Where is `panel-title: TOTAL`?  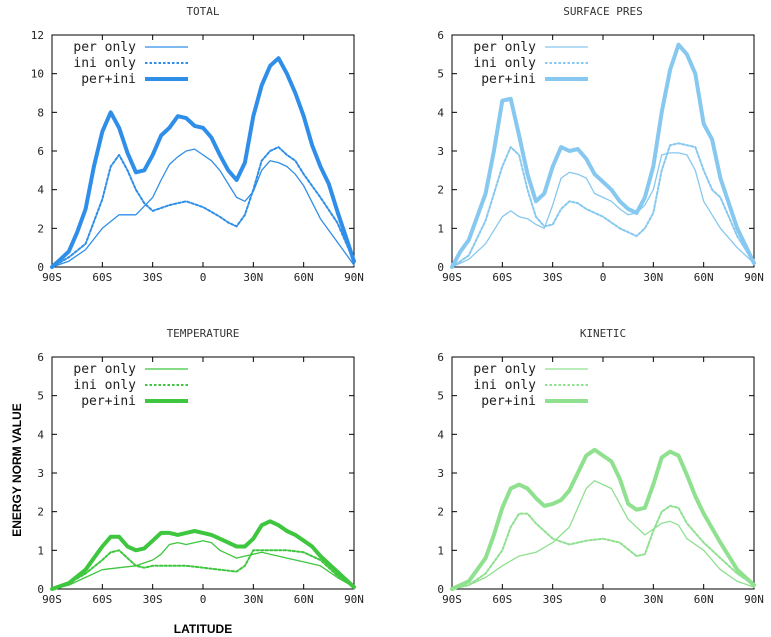
panel-title: TOTAL is located at coordinates (202, 11).